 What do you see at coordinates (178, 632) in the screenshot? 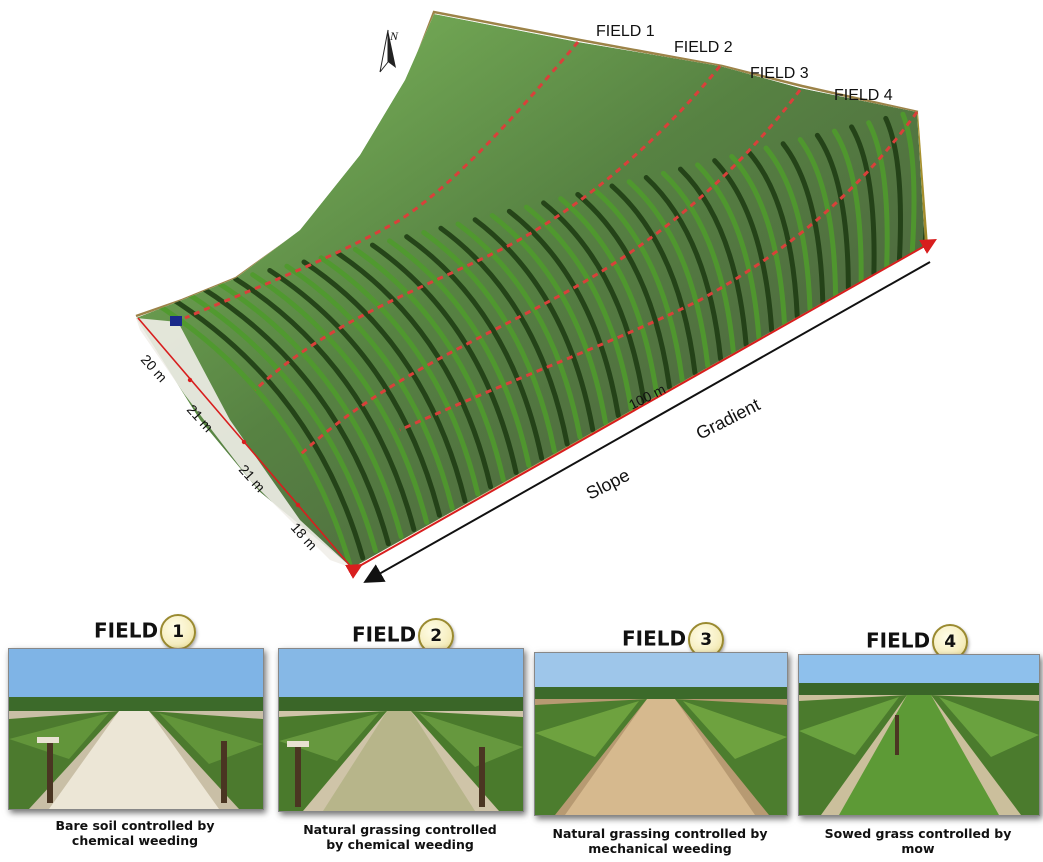
I see `panel-1-number-badge: 1` at bounding box center [178, 632].